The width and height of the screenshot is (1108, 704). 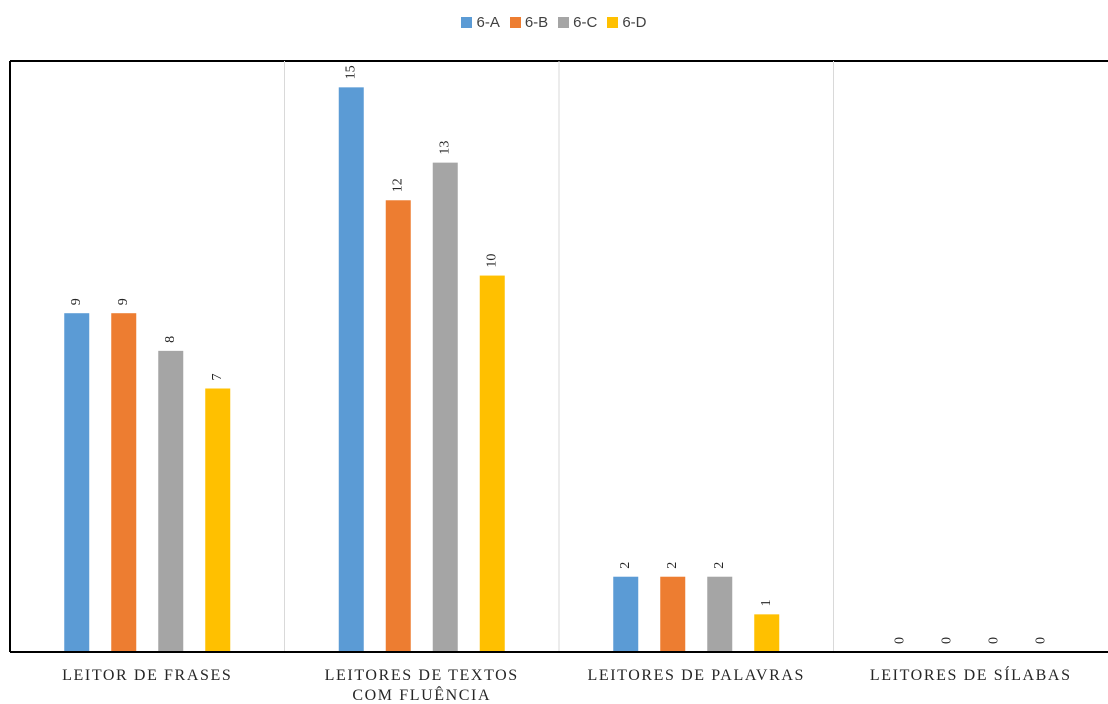 I want to click on category-label: LEITOR DE FRASES, so click(x=147, y=675).